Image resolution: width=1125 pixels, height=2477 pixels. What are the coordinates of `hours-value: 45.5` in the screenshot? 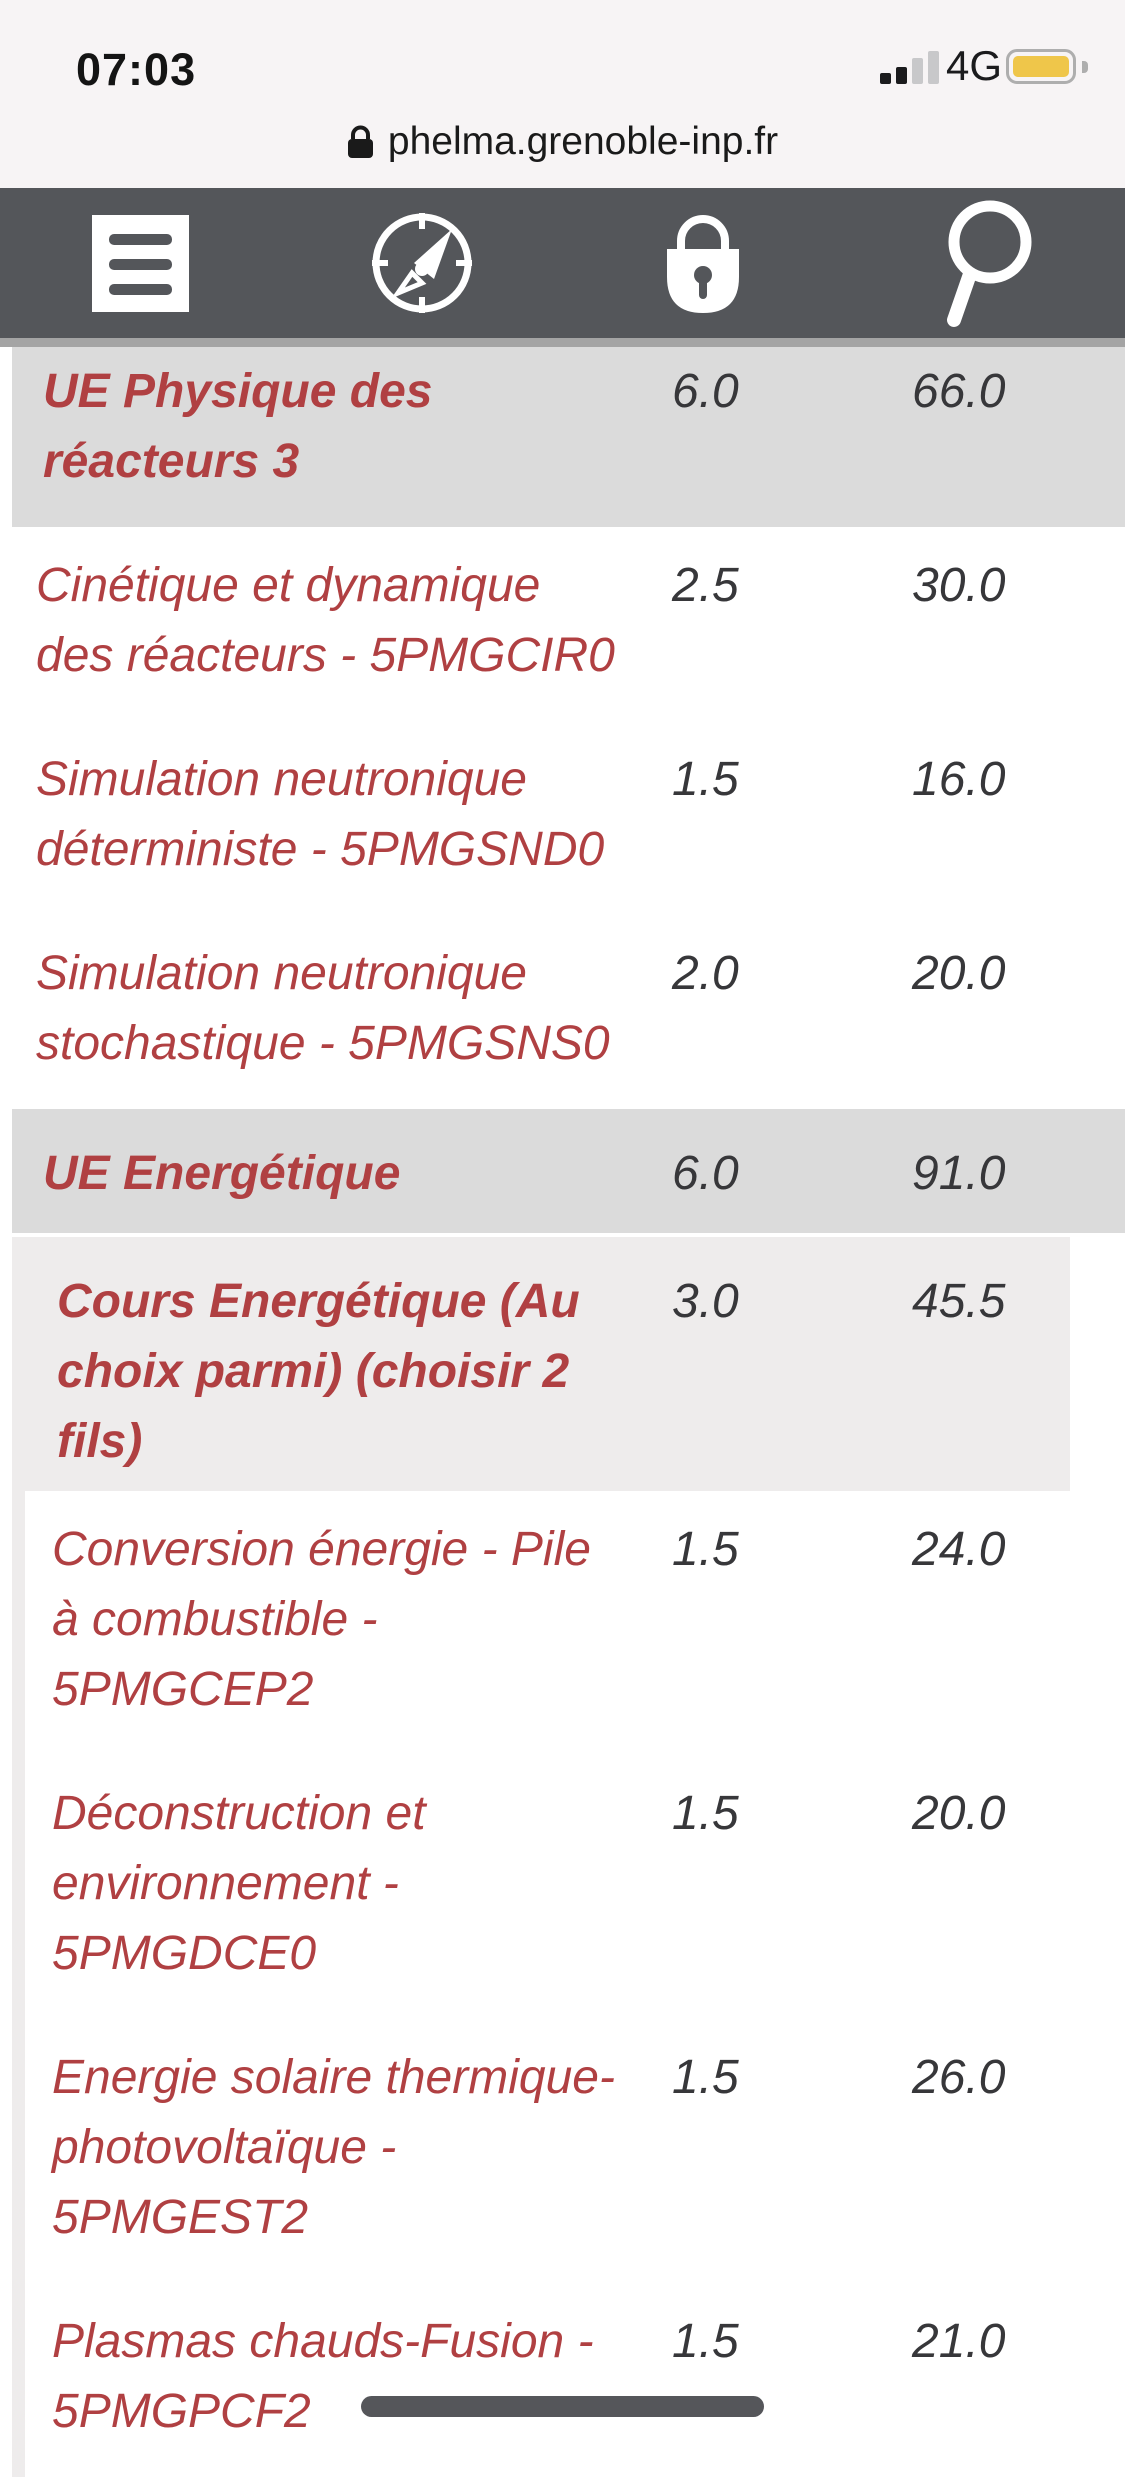 It's located at (959, 1301).